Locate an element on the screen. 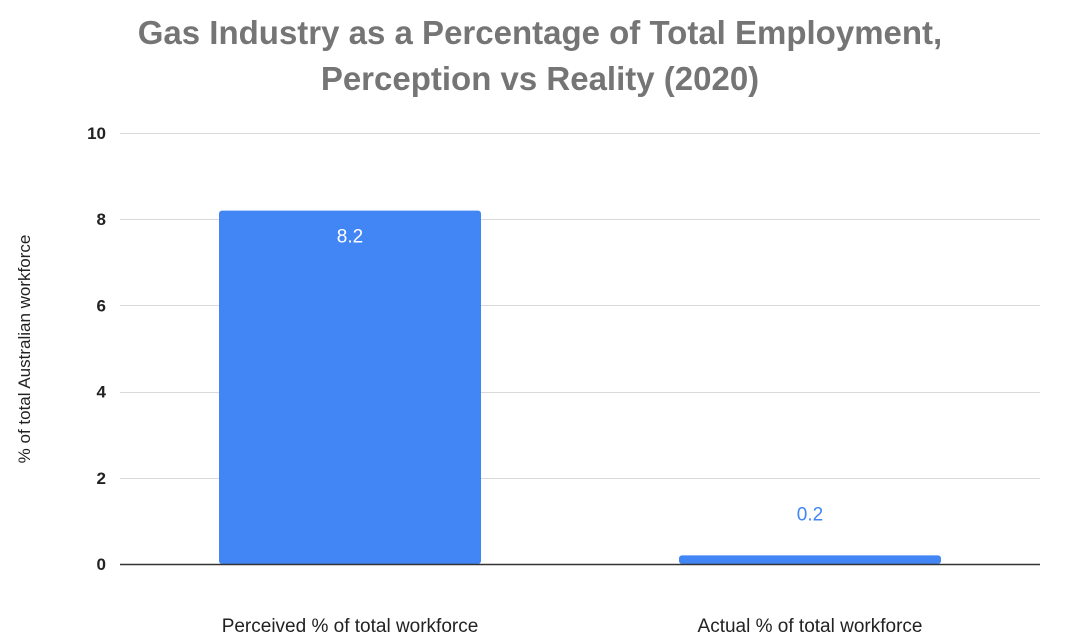 This screenshot has width=1068, height=644. data-label: 8.2 is located at coordinates (350, 237).